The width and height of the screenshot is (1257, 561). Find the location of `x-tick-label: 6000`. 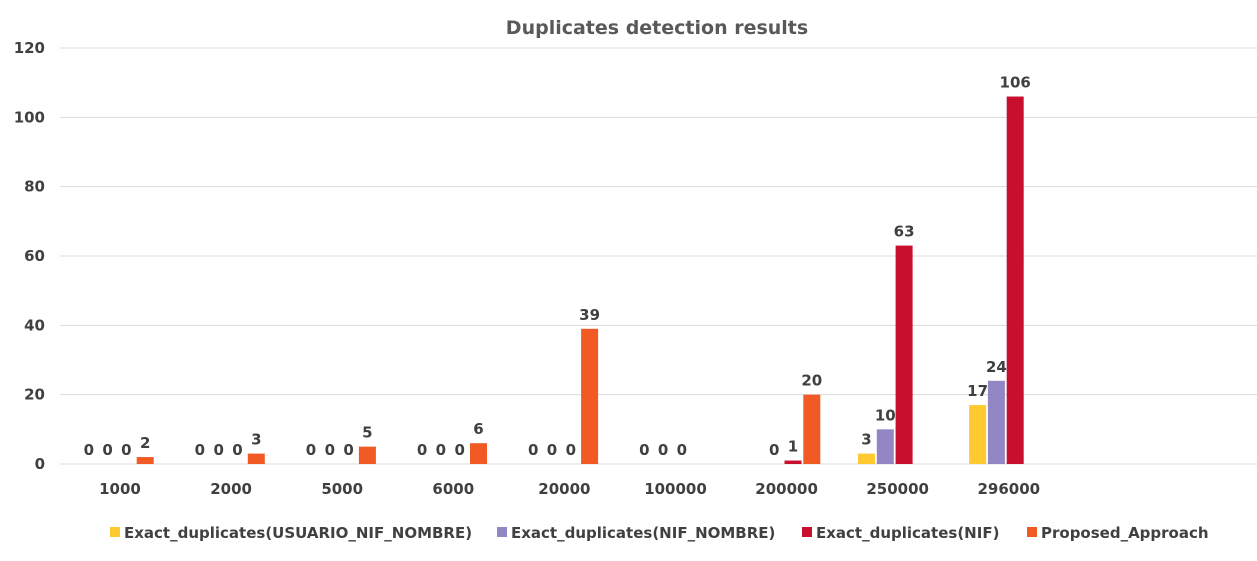

x-tick-label: 6000 is located at coordinates (453, 489).